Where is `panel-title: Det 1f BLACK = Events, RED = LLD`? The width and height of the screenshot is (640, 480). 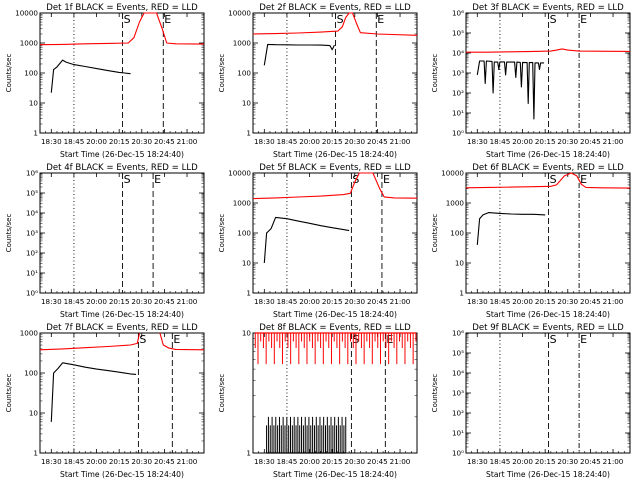
panel-title: Det 1f BLACK = Events, RED = LLD is located at coordinates (122, 8).